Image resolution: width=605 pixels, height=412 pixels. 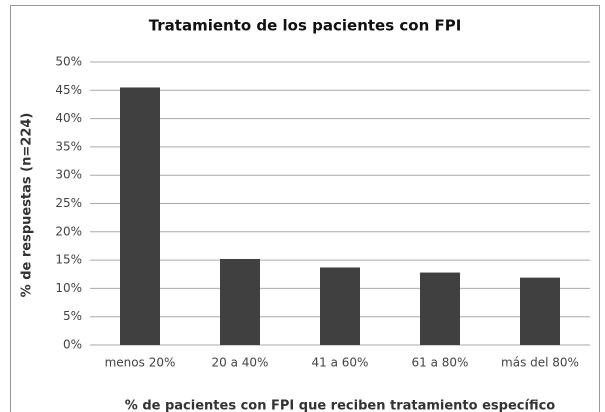 I want to click on chart-title: Tratamiento de los pacientes con FPI, so click(x=305, y=26).